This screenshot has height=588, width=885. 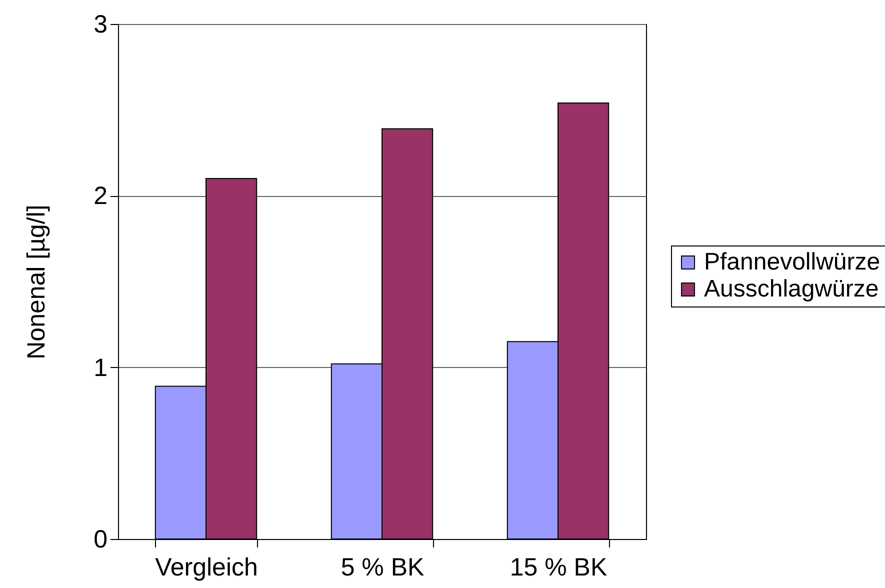 I want to click on y-axis-title: Nonenal [µg/l], so click(x=36, y=282).